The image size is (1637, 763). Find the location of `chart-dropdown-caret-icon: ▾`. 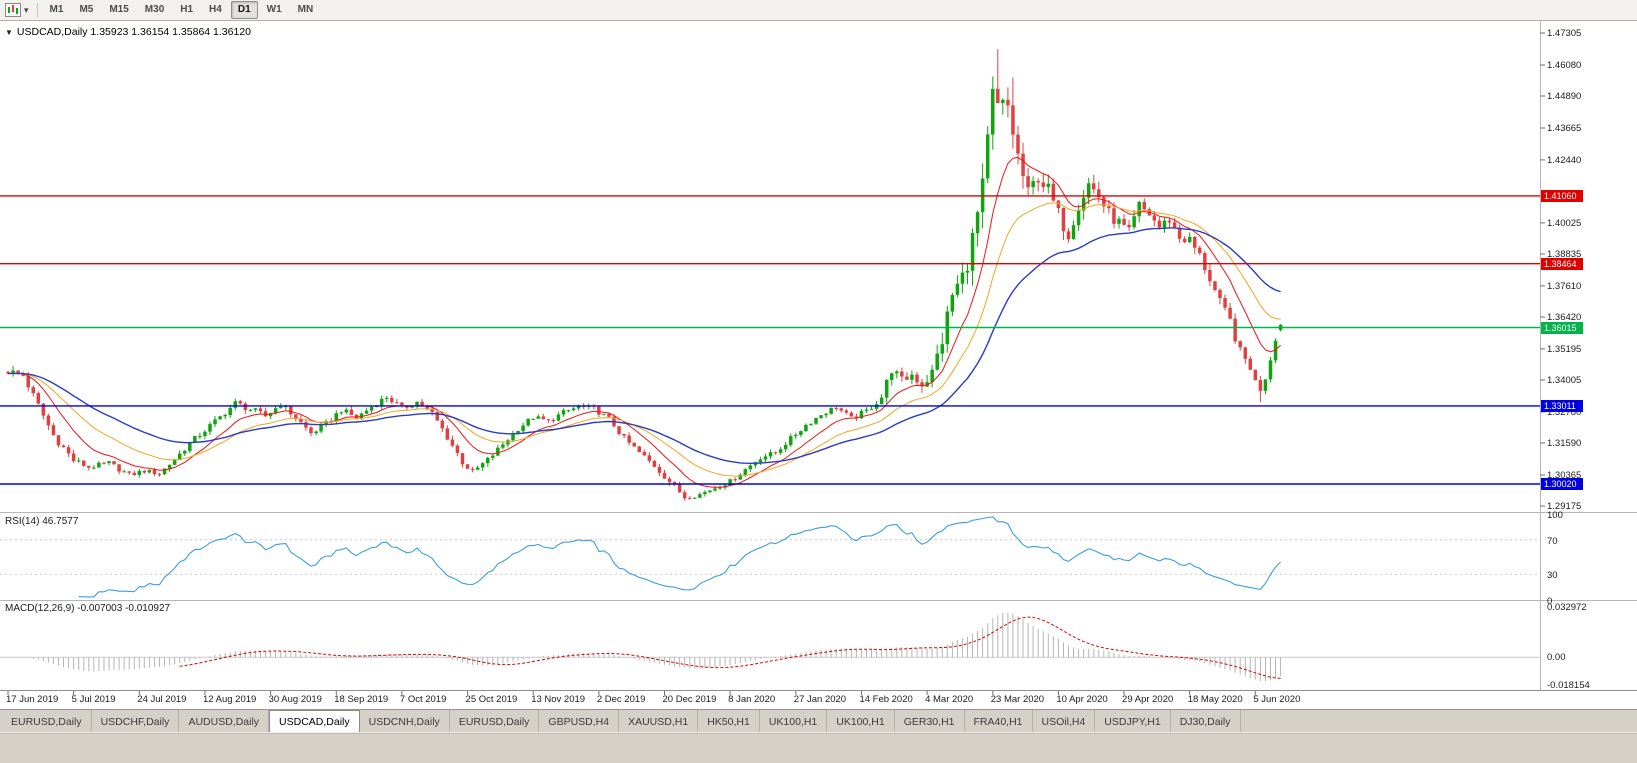

chart-dropdown-caret-icon: ▾ is located at coordinates (26, 9).